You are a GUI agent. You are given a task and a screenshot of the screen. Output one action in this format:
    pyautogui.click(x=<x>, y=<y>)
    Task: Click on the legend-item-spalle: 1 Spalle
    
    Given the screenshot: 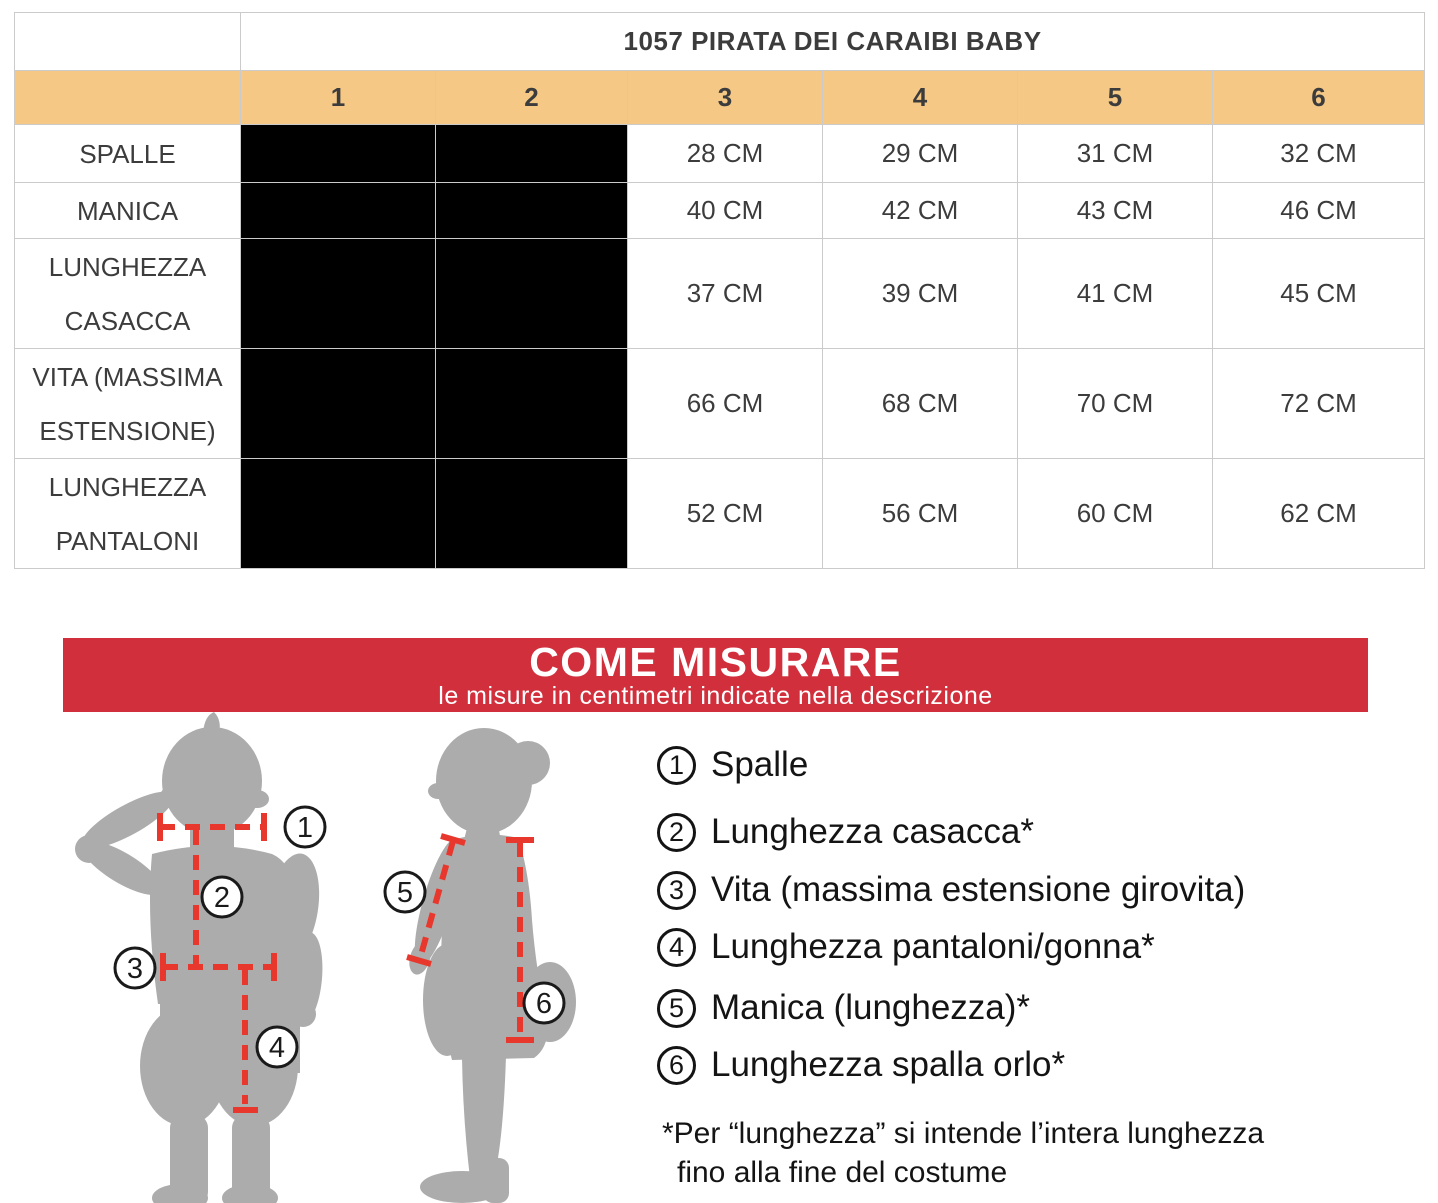 What is the action you would take?
    pyautogui.click(x=732, y=765)
    